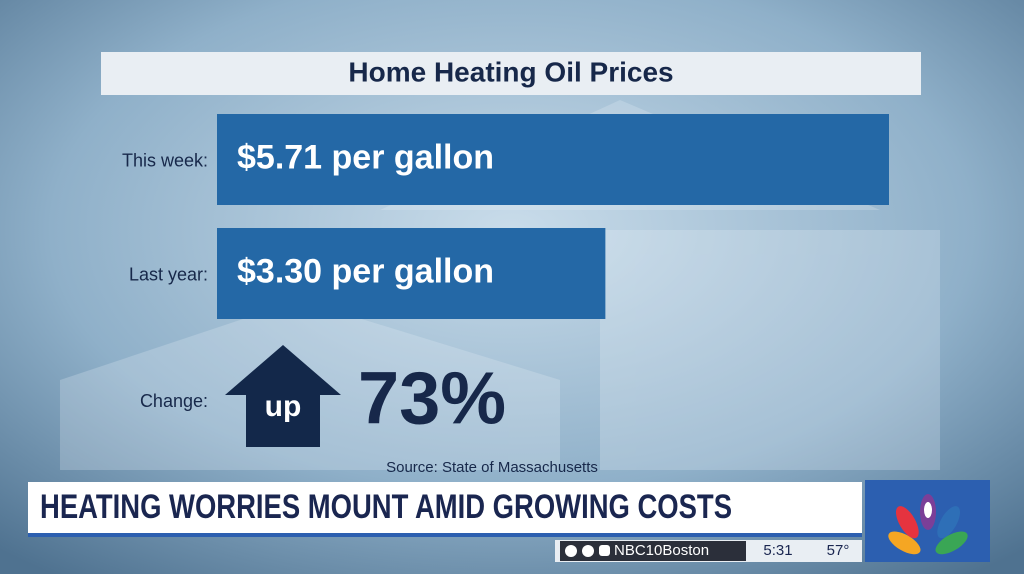  I want to click on value-label: $5.71 per gallon, so click(365, 157).